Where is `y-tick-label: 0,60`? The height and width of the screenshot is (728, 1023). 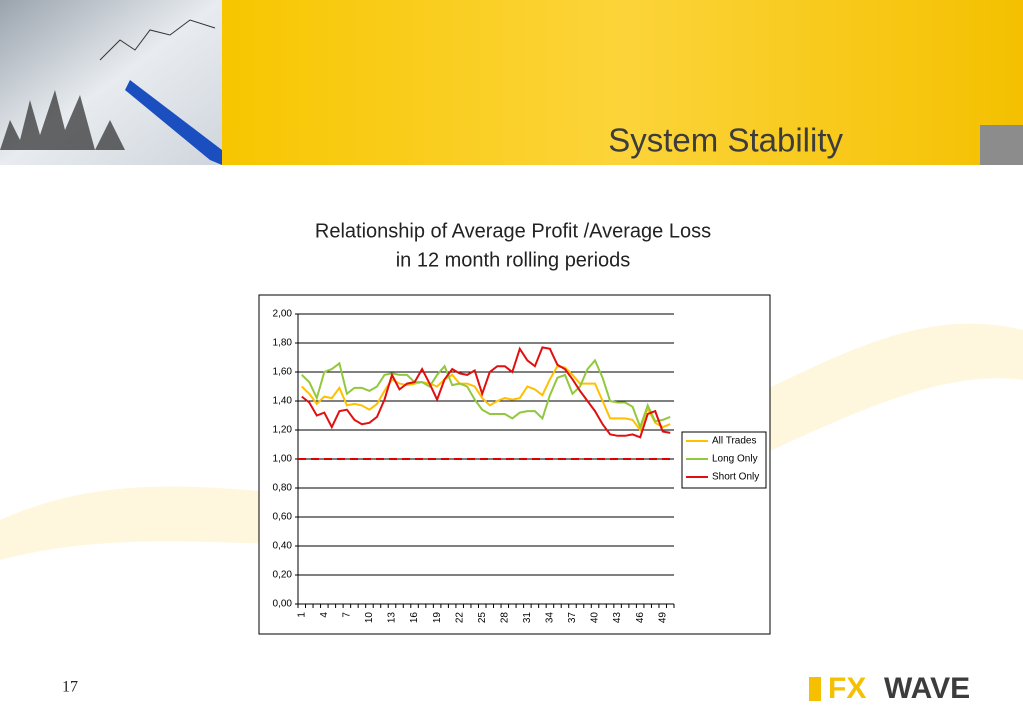
y-tick-label: 0,60 is located at coordinates (283, 517).